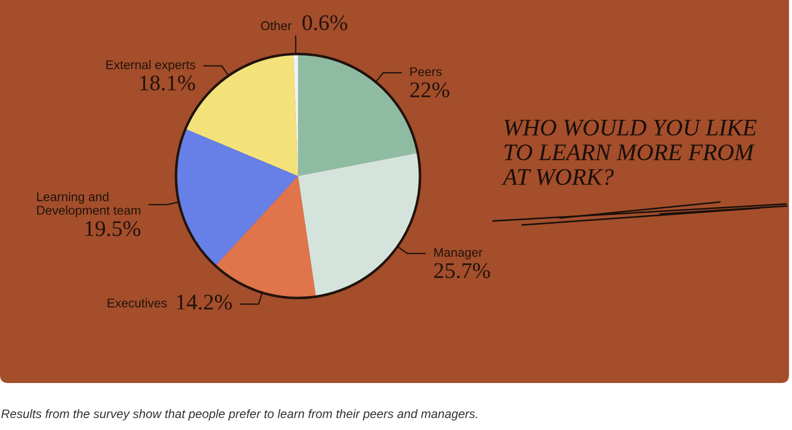 This screenshot has width=792, height=430. Describe the element at coordinates (426, 71) in the screenshot. I see `slice-label: Peers` at that location.